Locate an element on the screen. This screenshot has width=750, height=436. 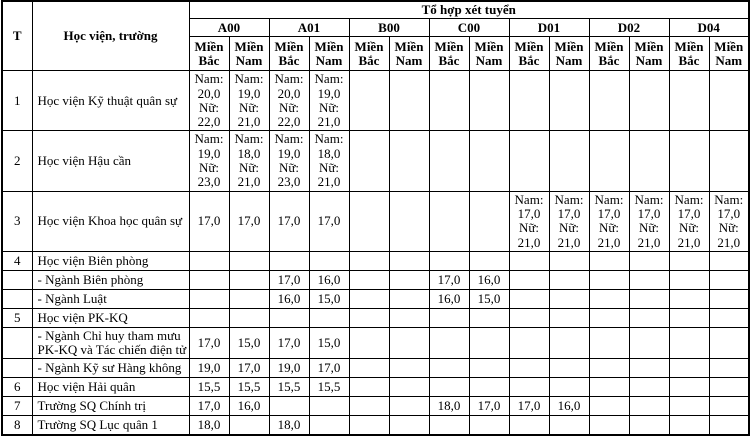
row-number: 2 is located at coordinates (17, 161).